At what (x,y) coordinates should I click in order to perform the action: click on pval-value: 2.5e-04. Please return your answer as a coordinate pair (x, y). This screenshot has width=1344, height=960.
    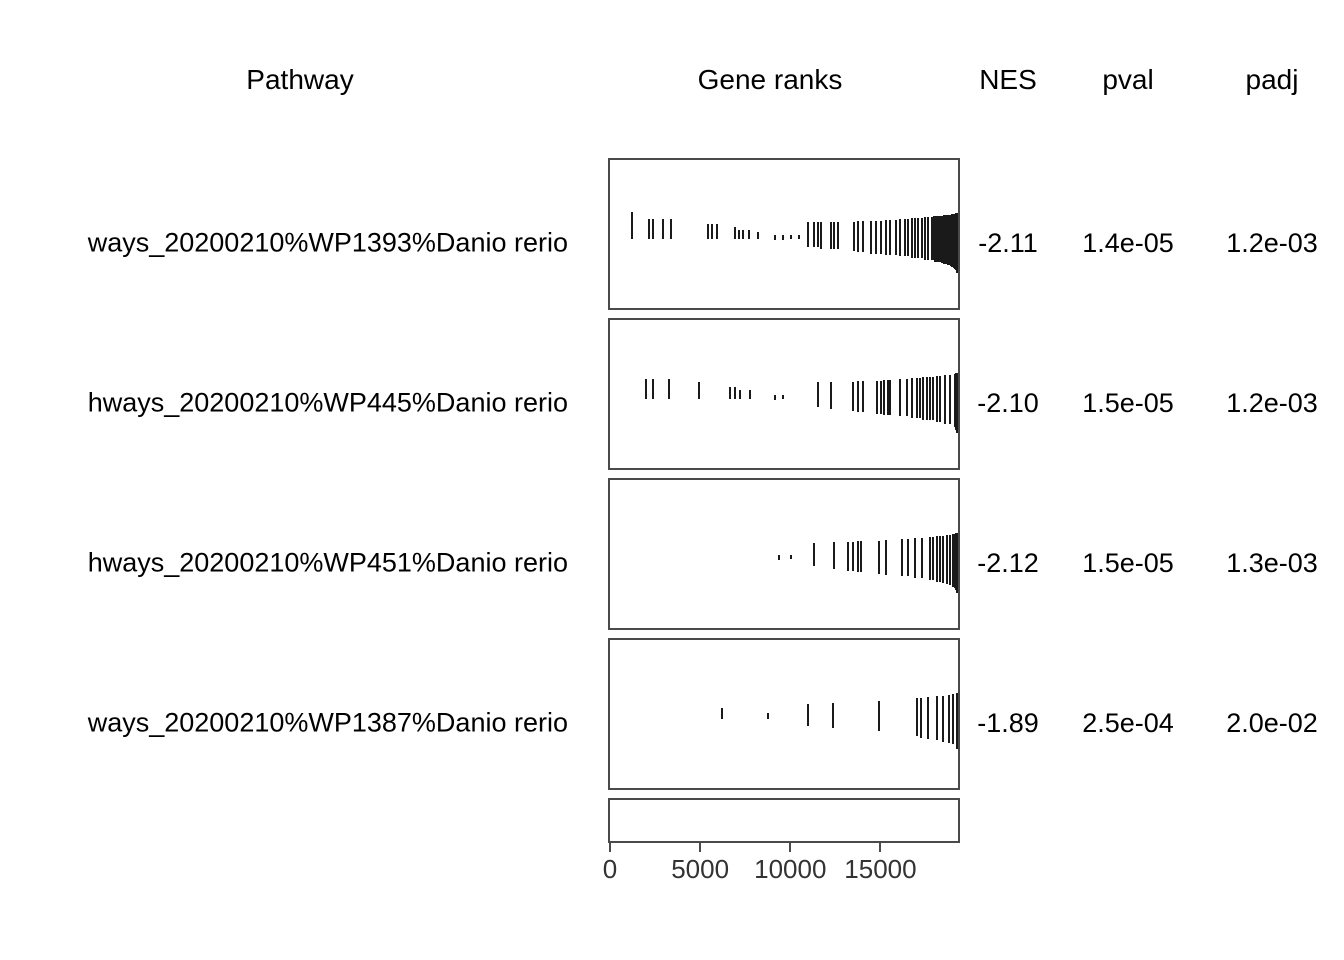
    Looking at the image, I should click on (1128, 723).